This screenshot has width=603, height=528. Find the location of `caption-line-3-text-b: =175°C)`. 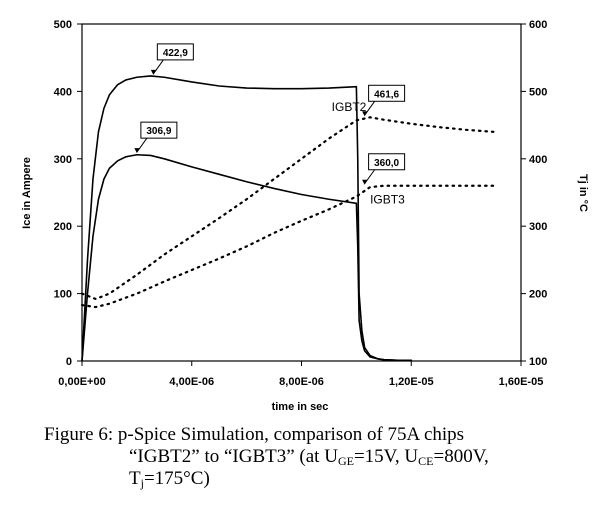

caption-line-3-text-b: =175°C) is located at coordinates (176, 478).